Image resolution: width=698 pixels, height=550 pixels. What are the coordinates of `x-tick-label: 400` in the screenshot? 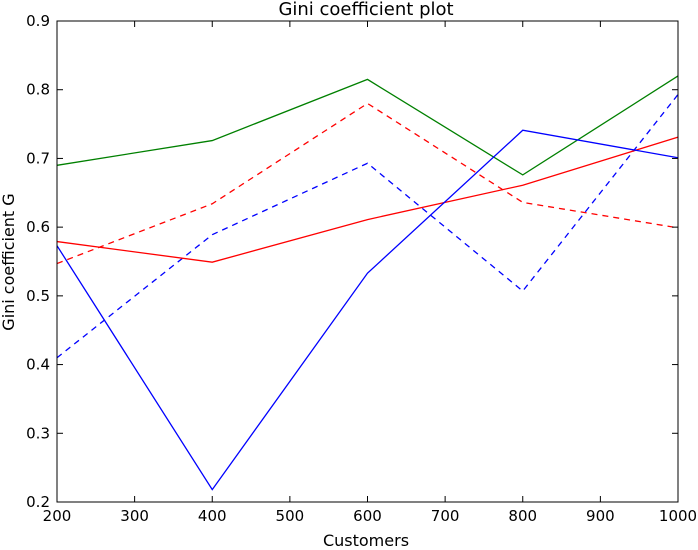 It's located at (212, 516).